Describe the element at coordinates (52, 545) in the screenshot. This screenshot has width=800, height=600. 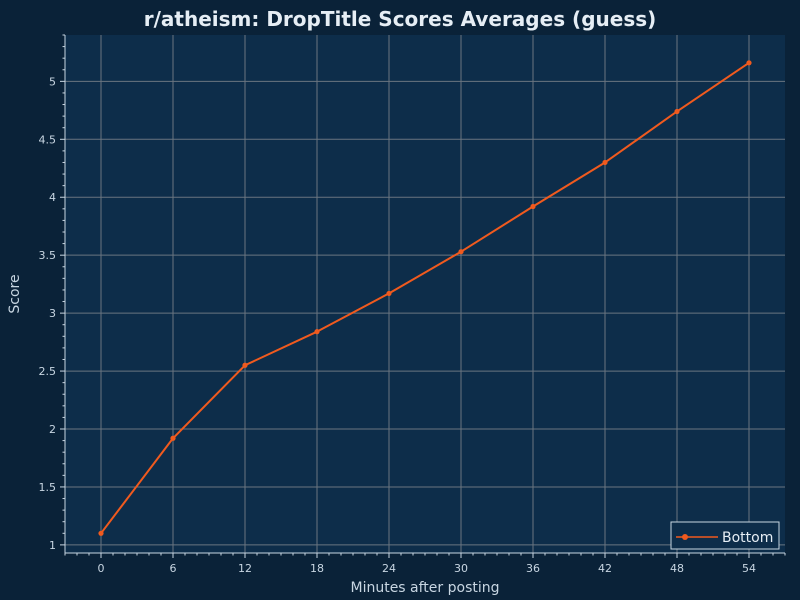
I see `y-tick-label: 1` at that location.